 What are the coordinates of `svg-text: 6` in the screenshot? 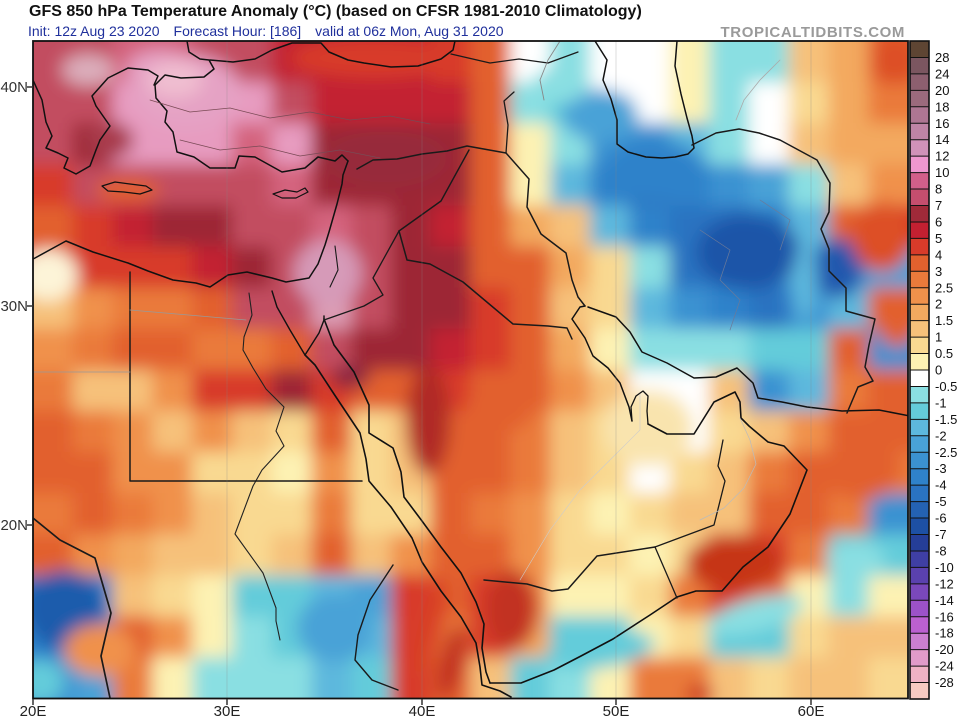 It's located at (938, 221).